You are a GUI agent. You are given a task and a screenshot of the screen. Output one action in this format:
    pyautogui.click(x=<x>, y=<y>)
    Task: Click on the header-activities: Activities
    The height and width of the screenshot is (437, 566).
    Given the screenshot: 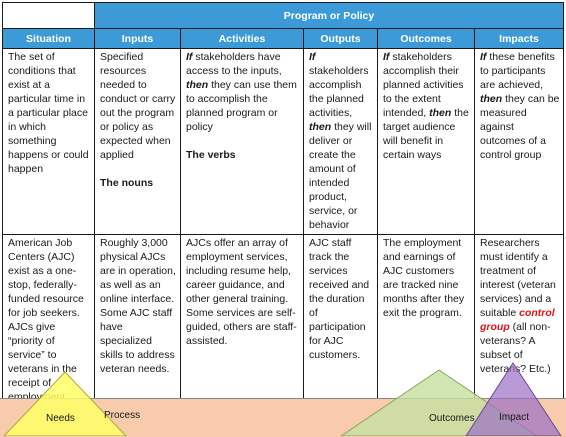 What is the action you would take?
    pyautogui.click(x=242, y=38)
    